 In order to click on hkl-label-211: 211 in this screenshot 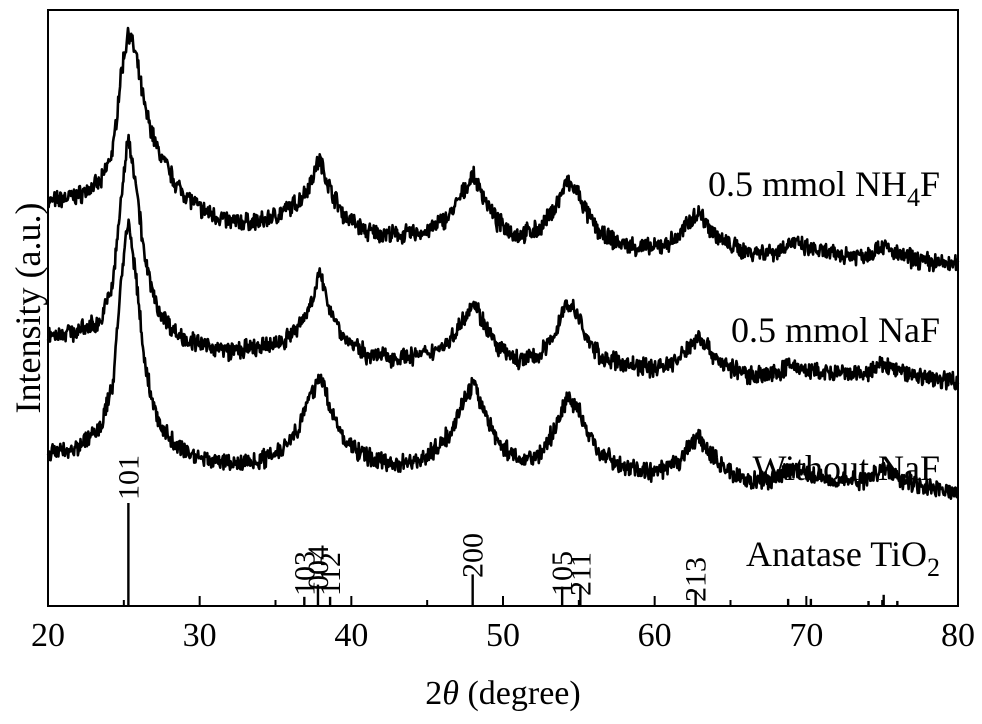, I will do `click(580, 574)`.